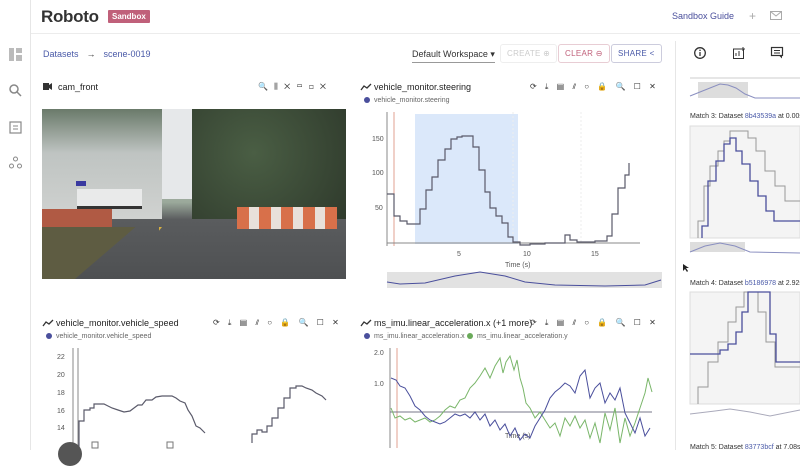 The height and width of the screenshot is (466, 800). Describe the element at coordinates (423, 87) in the screenshot. I see `steering-title: vehicle_monitor.steering` at that location.